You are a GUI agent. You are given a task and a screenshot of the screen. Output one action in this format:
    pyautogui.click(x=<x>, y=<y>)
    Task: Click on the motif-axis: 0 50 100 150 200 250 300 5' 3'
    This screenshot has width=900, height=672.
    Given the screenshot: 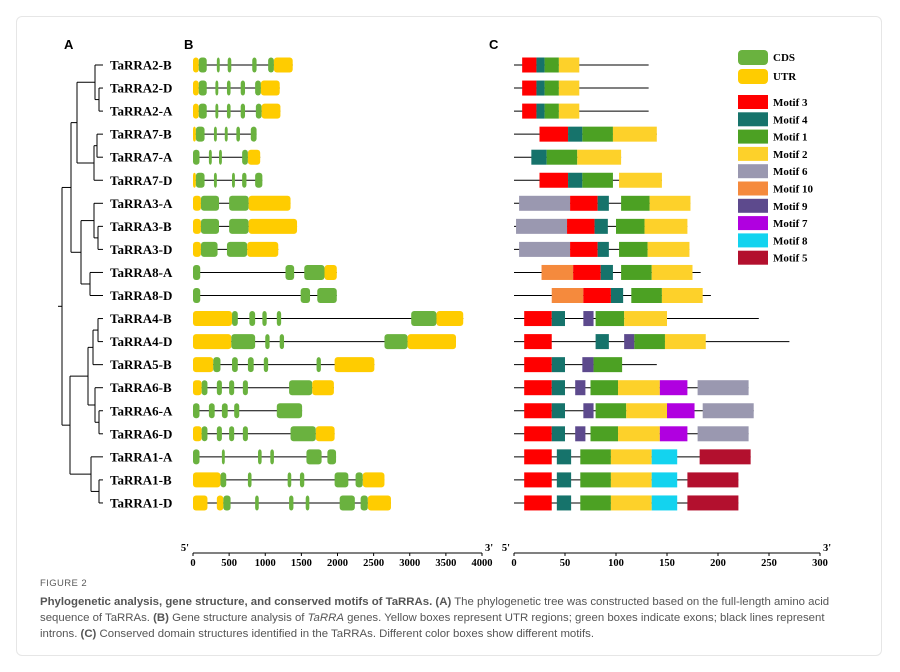 What is the action you would take?
    pyautogui.click(x=666, y=556)
    